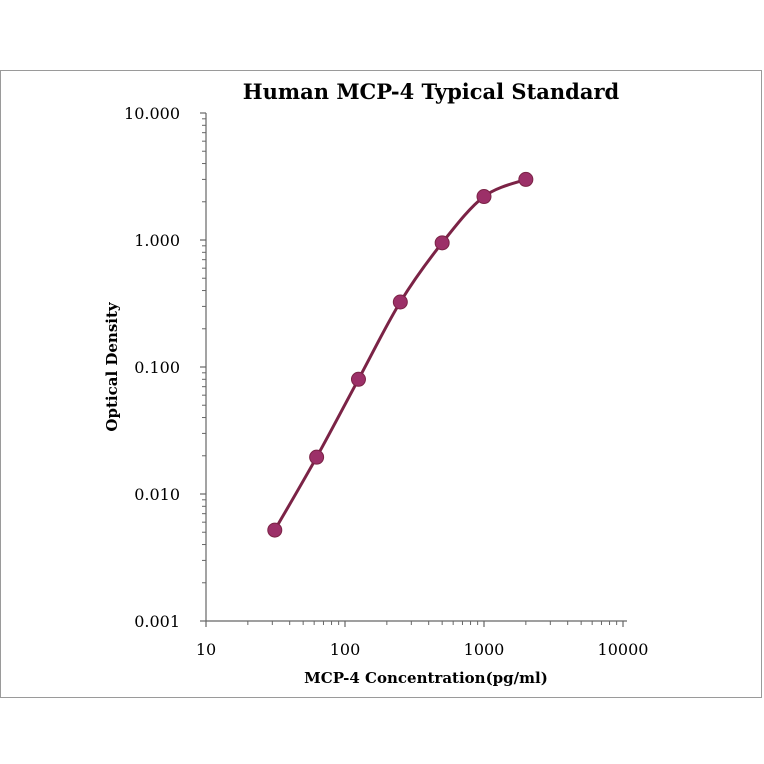 The image size is (764, 764). What do you see at coordinates (206, 649) in the screenshot?
I see `x-tick-label: 10` at bounding box center [206, 649].